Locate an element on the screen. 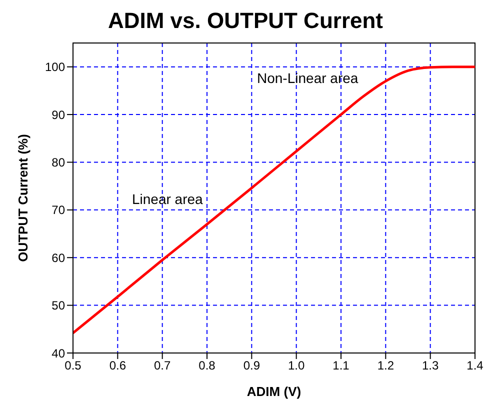 The height and width of the screenshot is (414, 491). x-axis-title: ADIM (V) is located at coordinates (274, 391).